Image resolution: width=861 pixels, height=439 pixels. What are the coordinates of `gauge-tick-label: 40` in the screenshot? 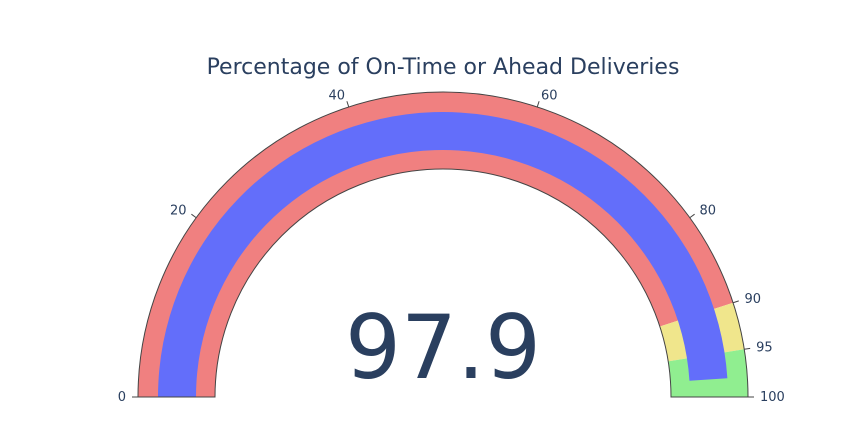 It's located at (336, 96).